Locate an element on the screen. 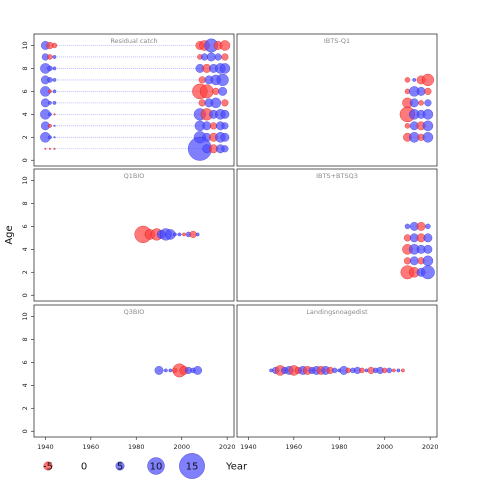  legend-label: -5 is located at coordinates (48, 467).